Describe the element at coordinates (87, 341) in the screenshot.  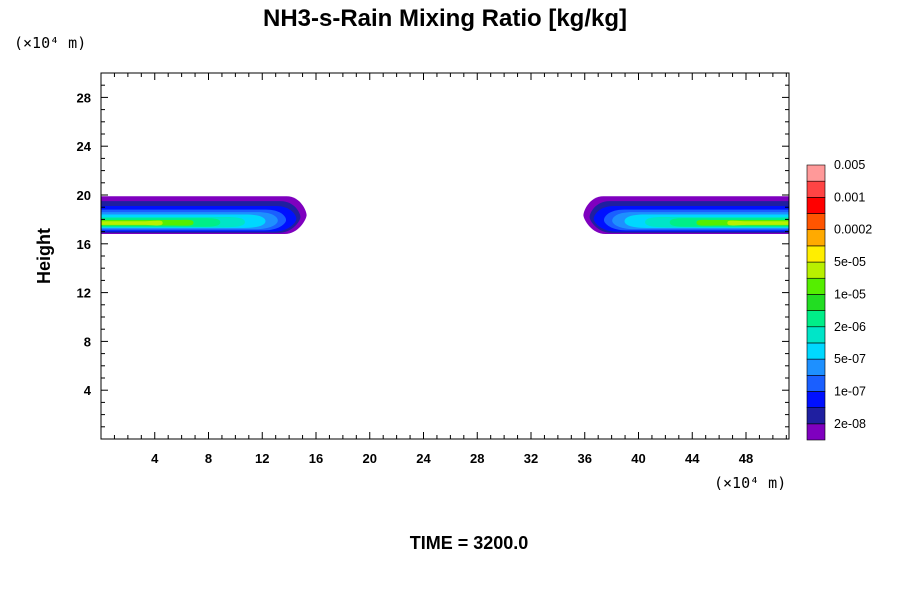
I see `y-tick-label: 8` at that location.